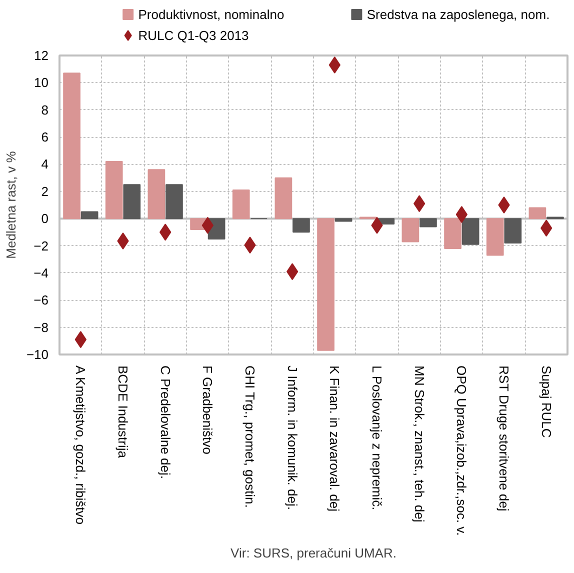  I want to click on y-tick-label: 6, so click(45, 137).